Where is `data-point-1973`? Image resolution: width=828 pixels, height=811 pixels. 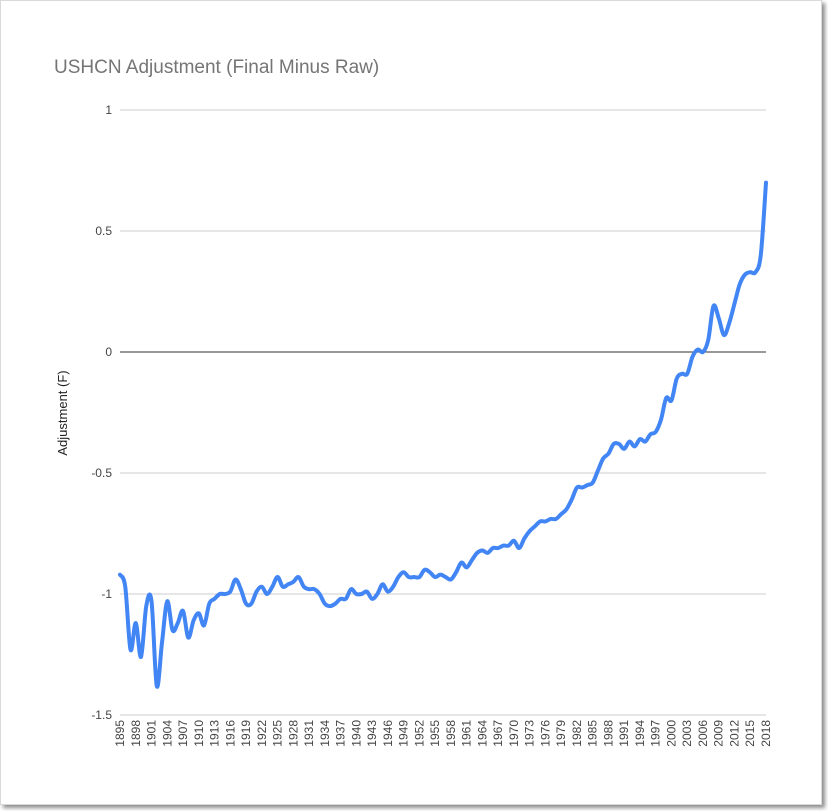
data-point-1973 is located at coordinates (529, 531).